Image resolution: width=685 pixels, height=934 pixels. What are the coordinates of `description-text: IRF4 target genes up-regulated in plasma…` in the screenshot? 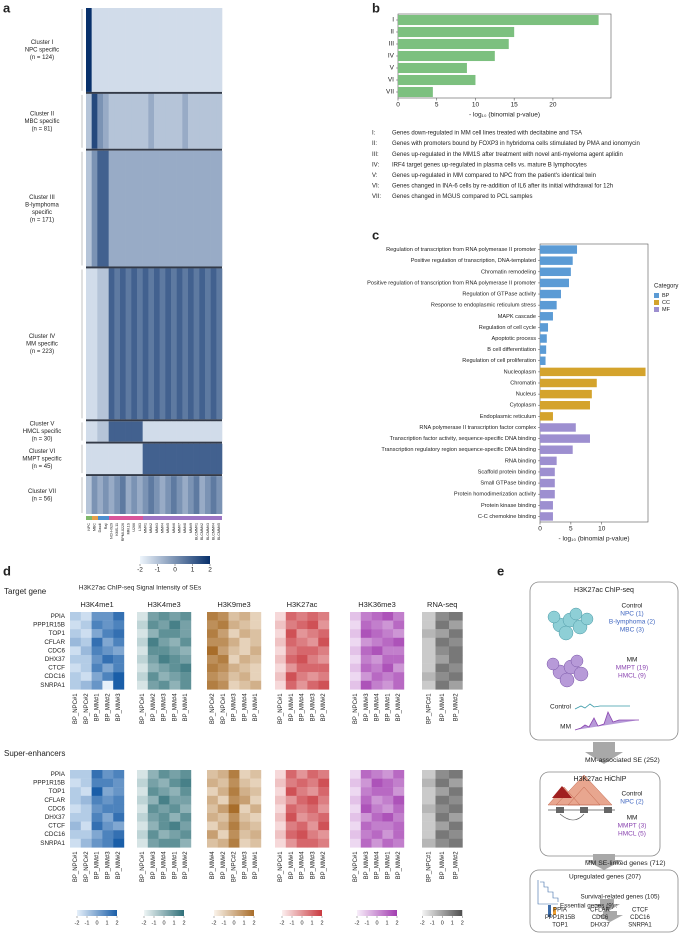 It's located at (489, 165).